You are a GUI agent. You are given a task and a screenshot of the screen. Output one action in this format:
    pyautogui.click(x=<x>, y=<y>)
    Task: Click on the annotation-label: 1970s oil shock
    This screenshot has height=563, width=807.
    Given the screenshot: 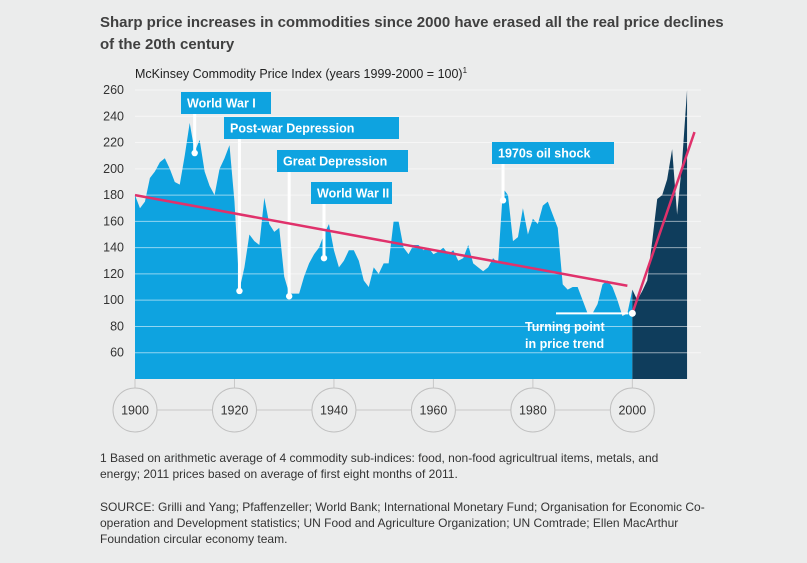 What is the action you would take?
    pyautogui.click(x=544, y=154)
    